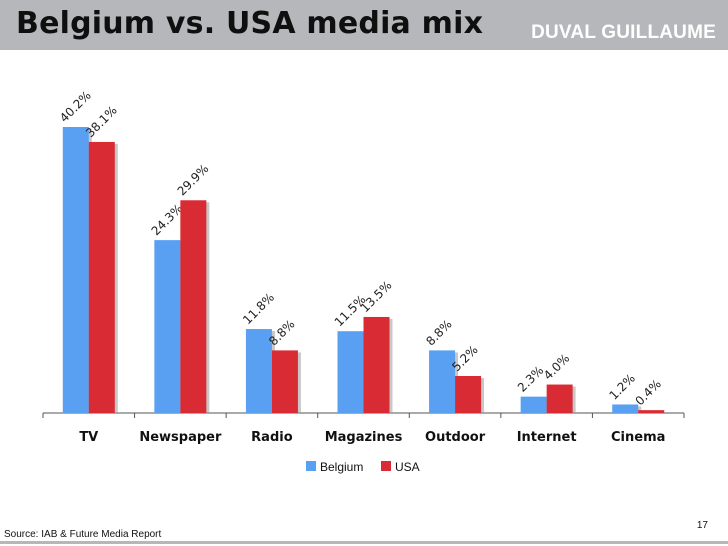 The image size is (728, 546). I want to click on x-tick-label: Outdoor, so click(455, 437).